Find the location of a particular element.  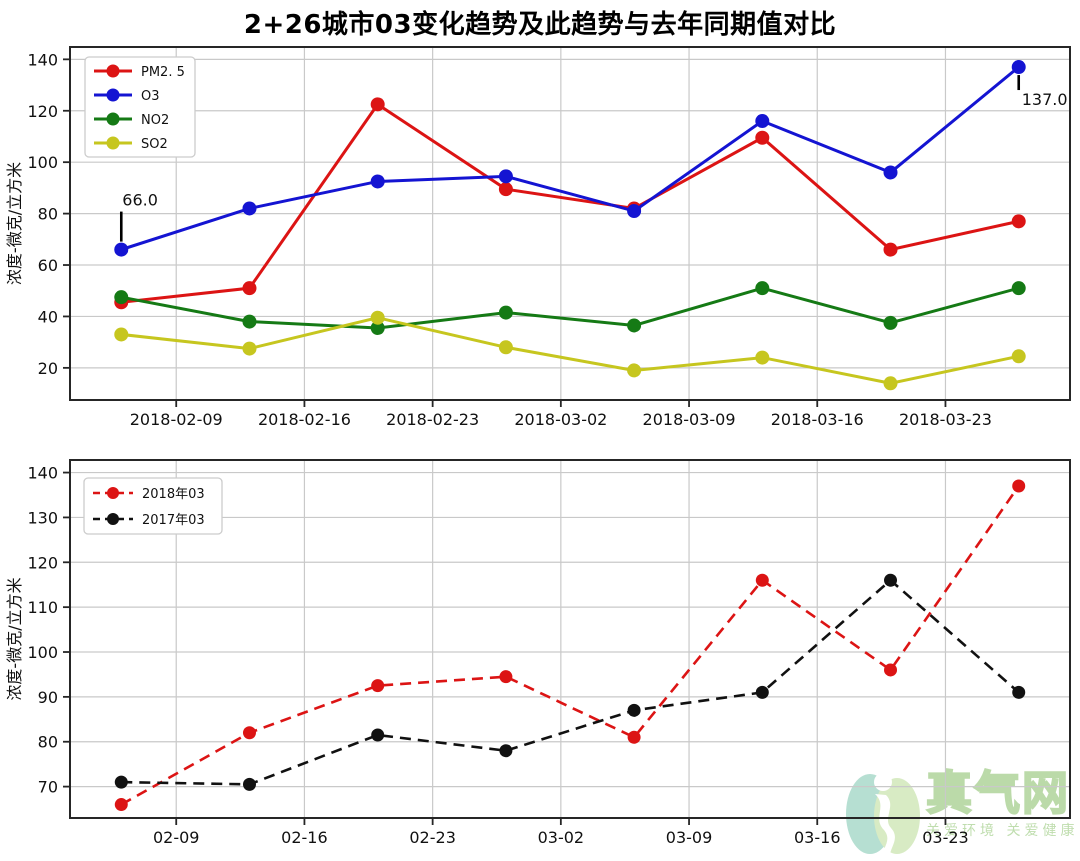

x-tick-label: 02-09 is located at coordinates (176, 837).